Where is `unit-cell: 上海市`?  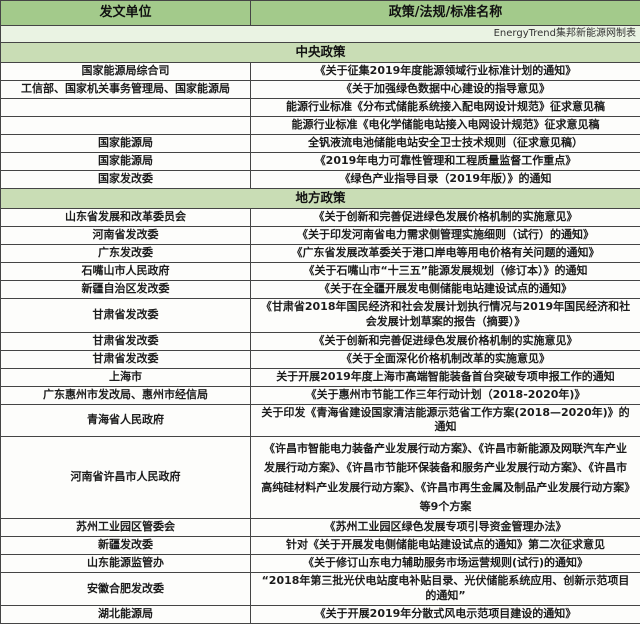
unit-cell: 上海市 is located at coordinates (126, 377).